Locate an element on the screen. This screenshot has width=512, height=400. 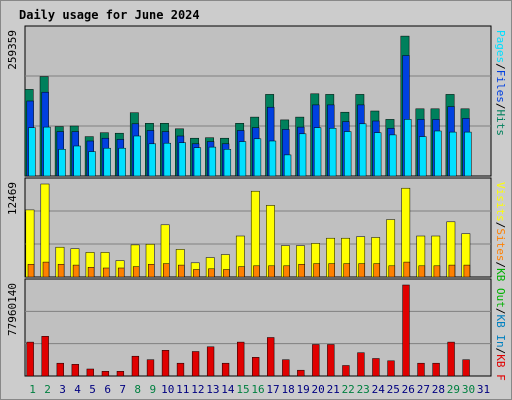
y-max-label-bottom: 77960140 is located at coordinates (12, 309).